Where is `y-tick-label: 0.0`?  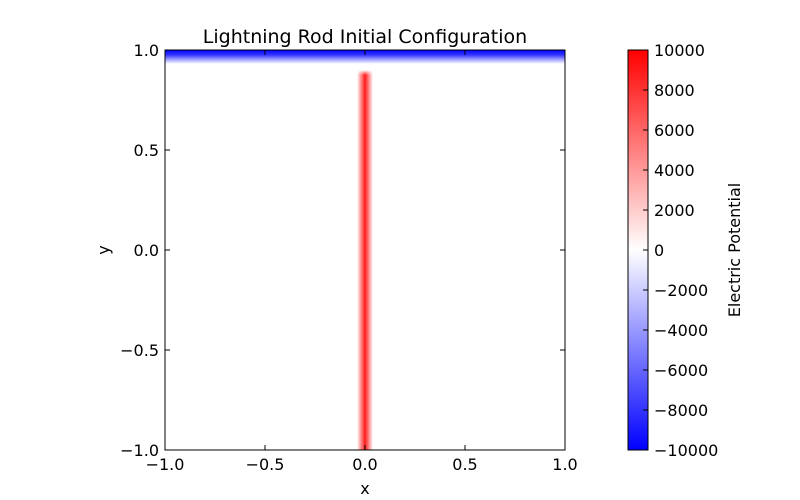 y-tick-label: 0.0 is located at coordinates (146, 250).